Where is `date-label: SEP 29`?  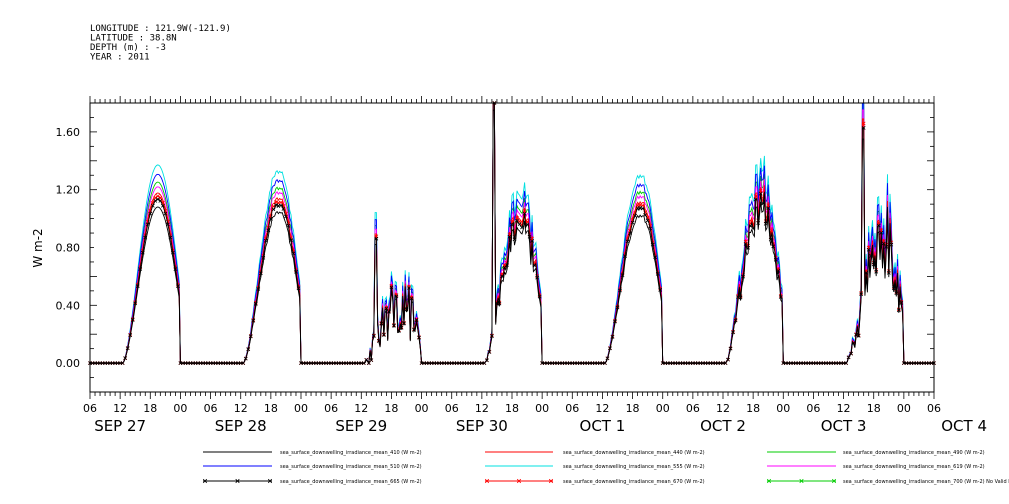
date-label: SEP 29 is located at coordinates (361, 426).